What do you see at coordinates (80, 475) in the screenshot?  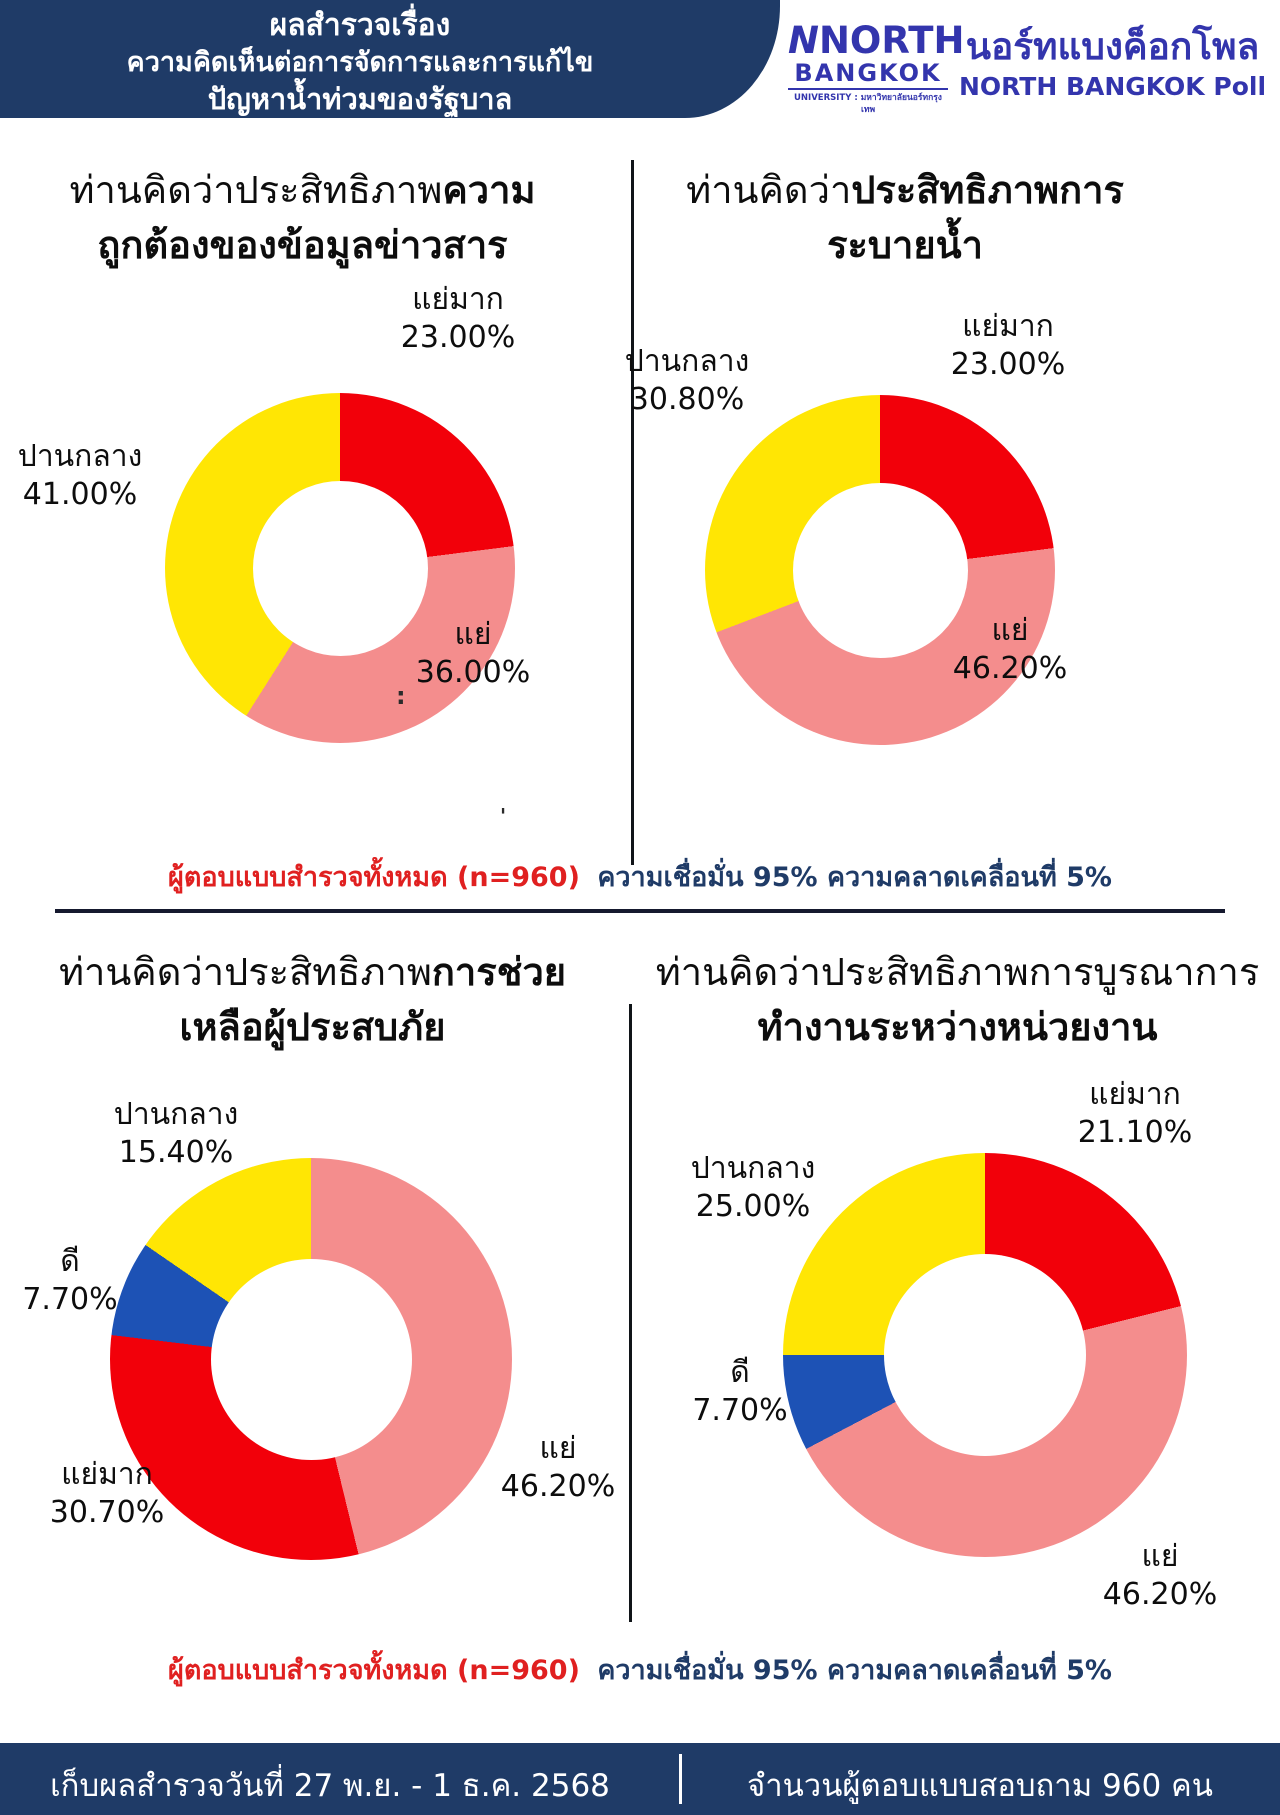 I see `segment-label-moderate: ปานกลาง 41.00%` at bounding box center [80, 475].